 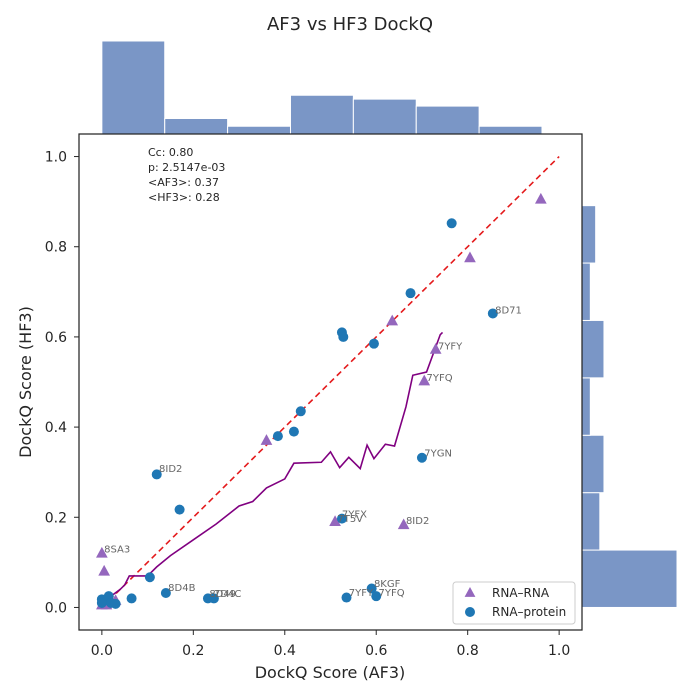 I want to click on x-tick-label: 1.0, so click(x=559, y=651).